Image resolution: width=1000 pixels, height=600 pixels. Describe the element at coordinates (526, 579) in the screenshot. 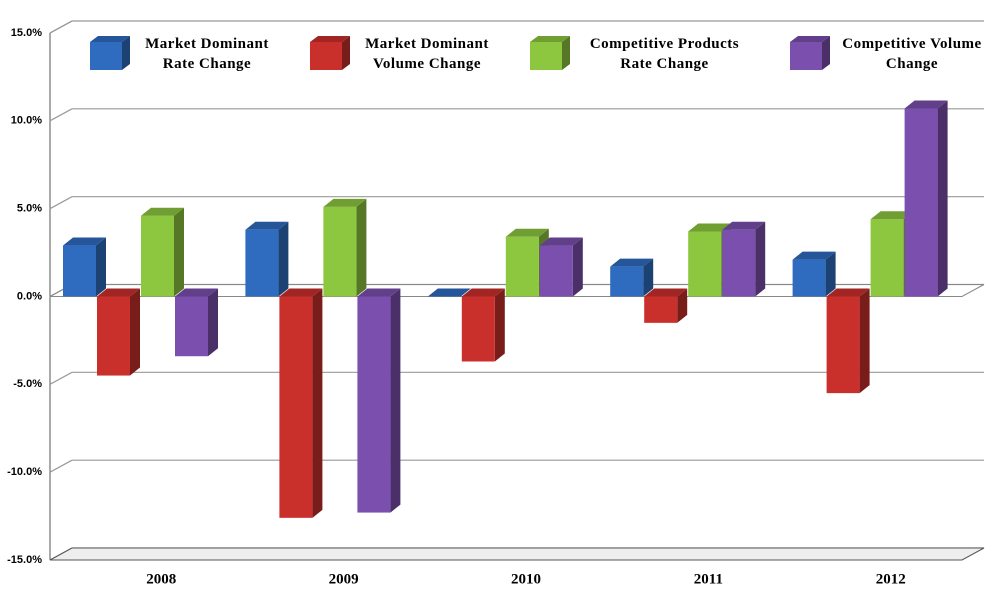

I see `x-tick-label: 2010` at that location.